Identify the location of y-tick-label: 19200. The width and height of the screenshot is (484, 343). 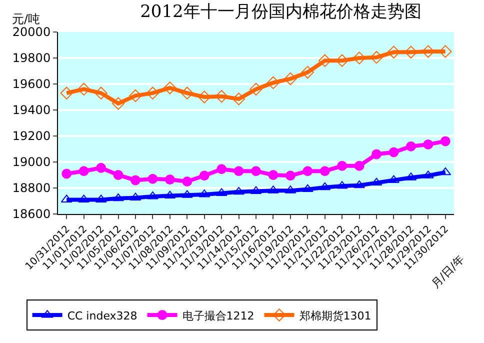
(31, 136).